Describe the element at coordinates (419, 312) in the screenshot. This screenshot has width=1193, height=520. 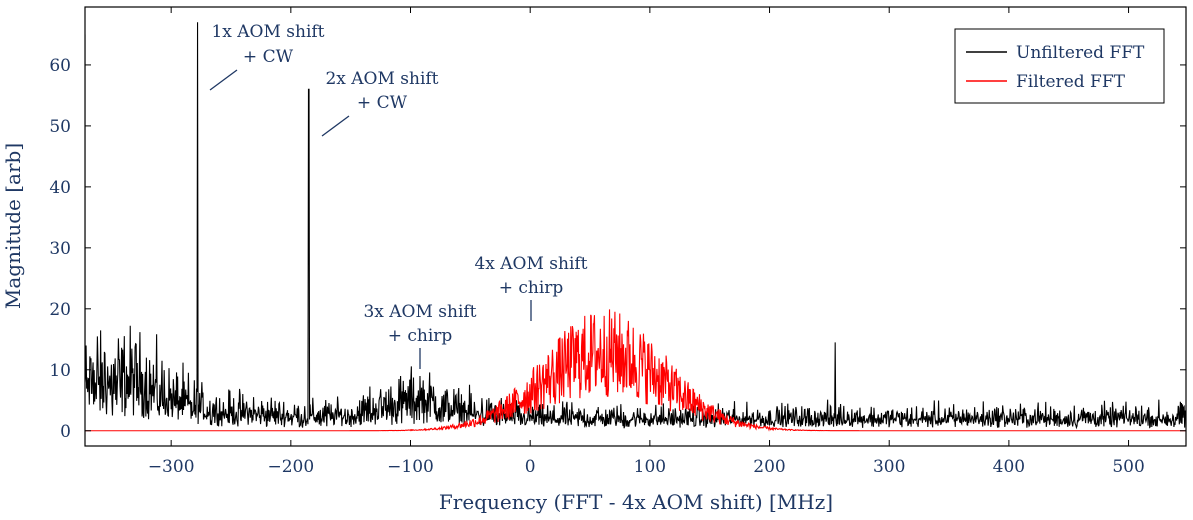
I see `annotation-line1: 3x AOM shift` at that location.